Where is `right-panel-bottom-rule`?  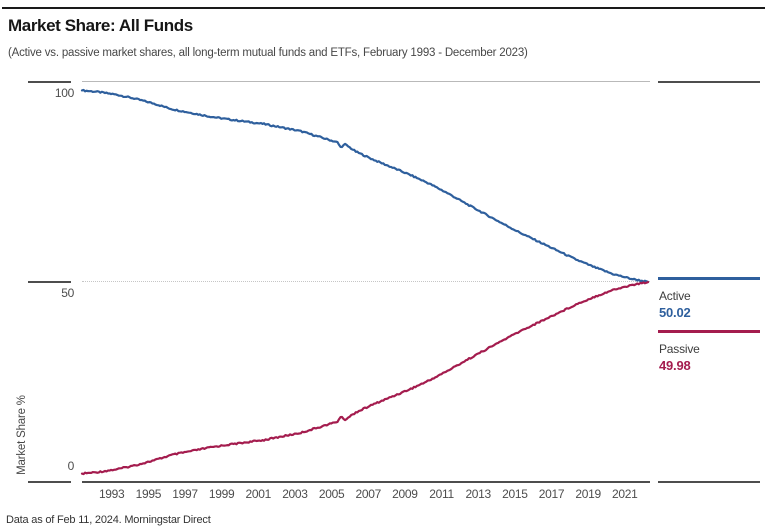
right-panel-bottom-rule is located at coordinates (709, 482).